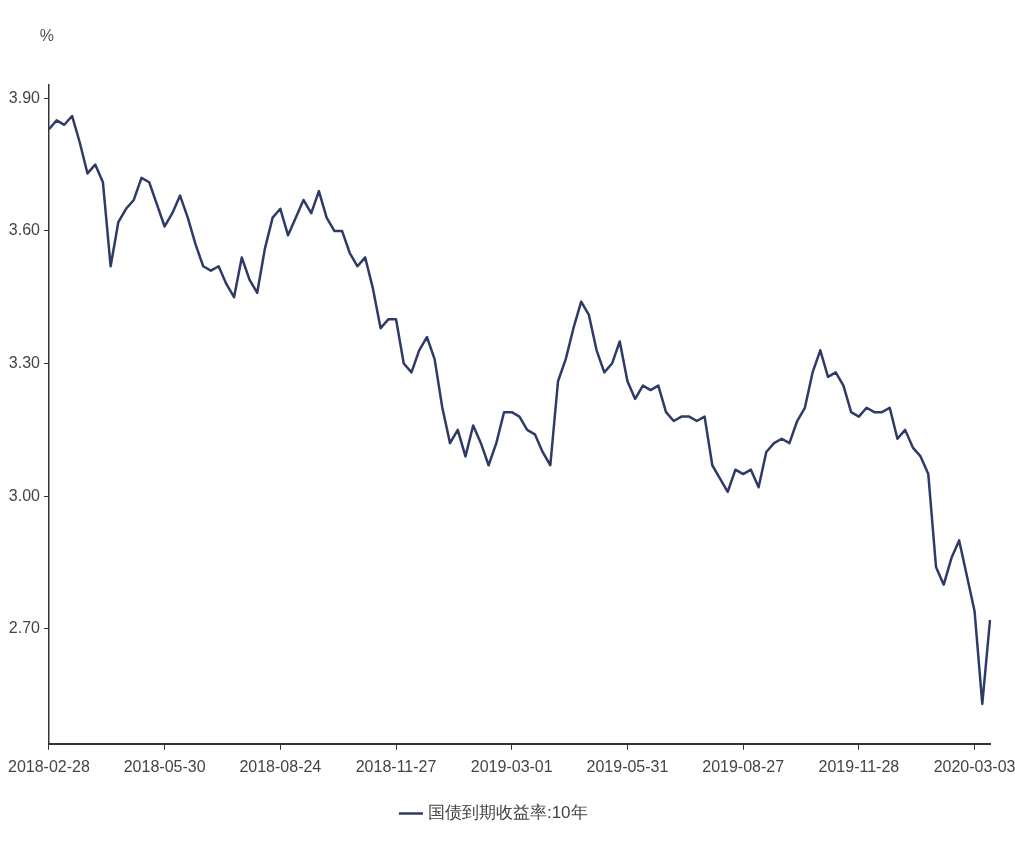 The image size is (1015, 852). What do you see at coordinates (859, 766) in the screenshot?
I see `x-tick-label: 2019-11-28` at bounding box center [859, 766].